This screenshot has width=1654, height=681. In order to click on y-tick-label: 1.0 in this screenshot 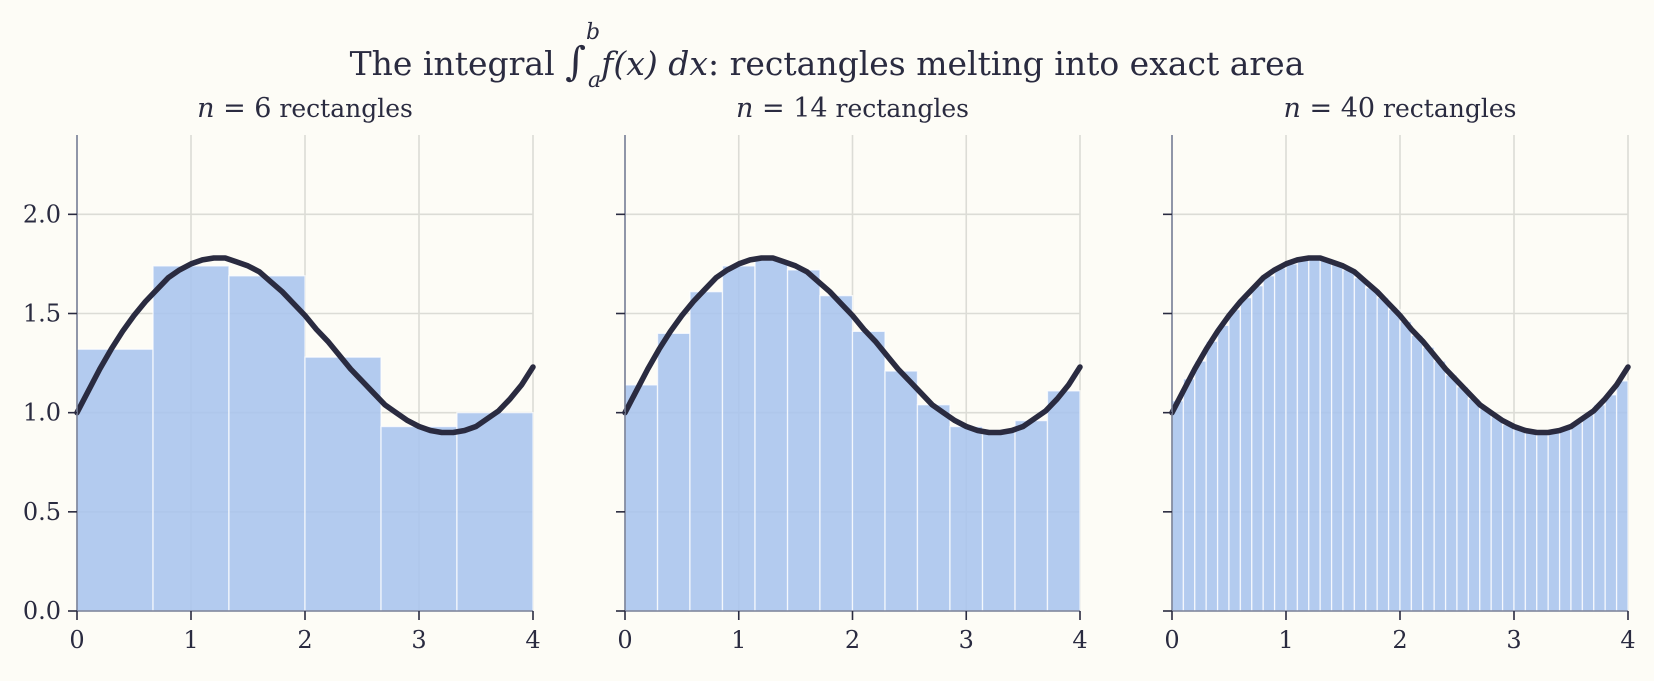, I will do `click(42, 413)`.